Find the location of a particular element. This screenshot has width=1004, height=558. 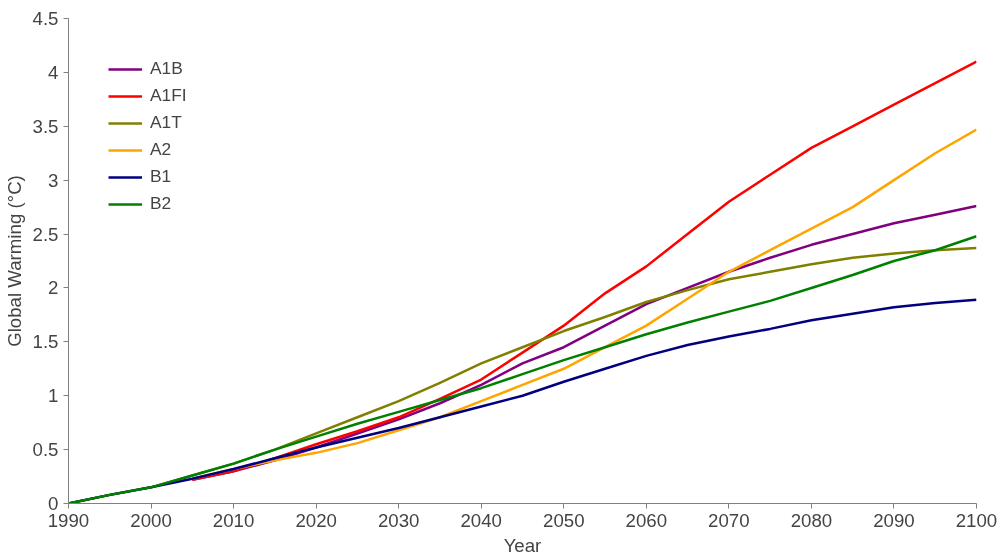

legend-label: A1B is located at coordinates (166, 68).